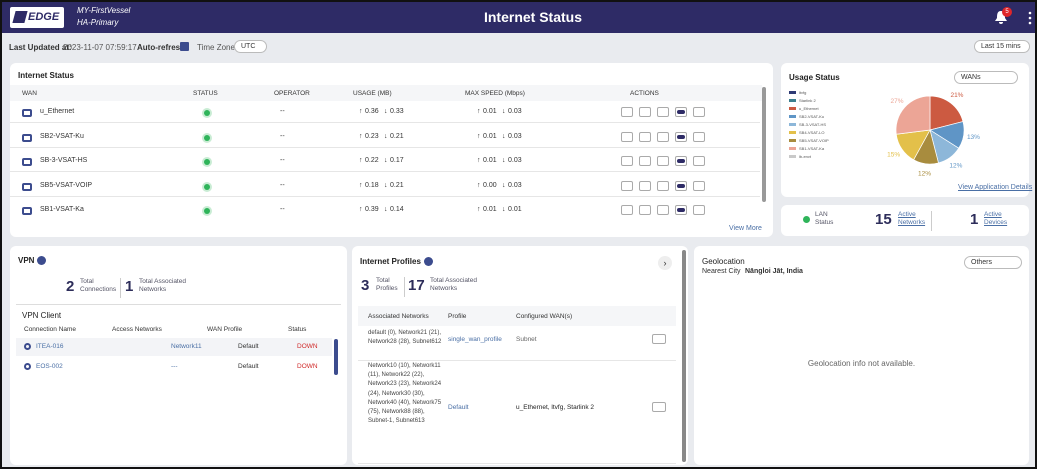 The width and height of the screenshot is (1037, 469). I want to click on cell: ITEA-016, so click(49, 346).